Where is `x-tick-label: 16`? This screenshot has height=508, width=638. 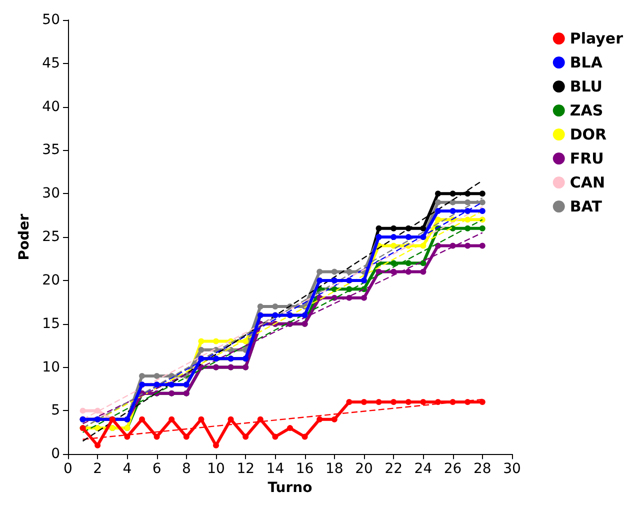
x-tick-label: 16 is located at coordinates (305, 469).